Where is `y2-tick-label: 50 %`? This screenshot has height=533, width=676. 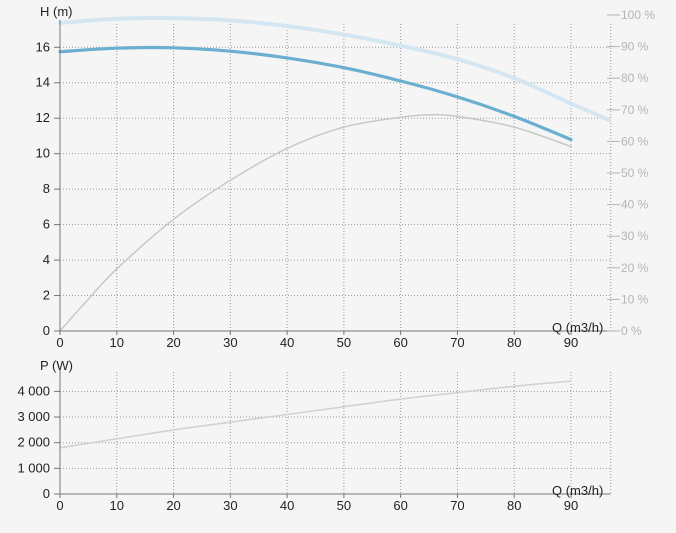
y2-tick-label: 50 % is located at coordinates (635, 173).